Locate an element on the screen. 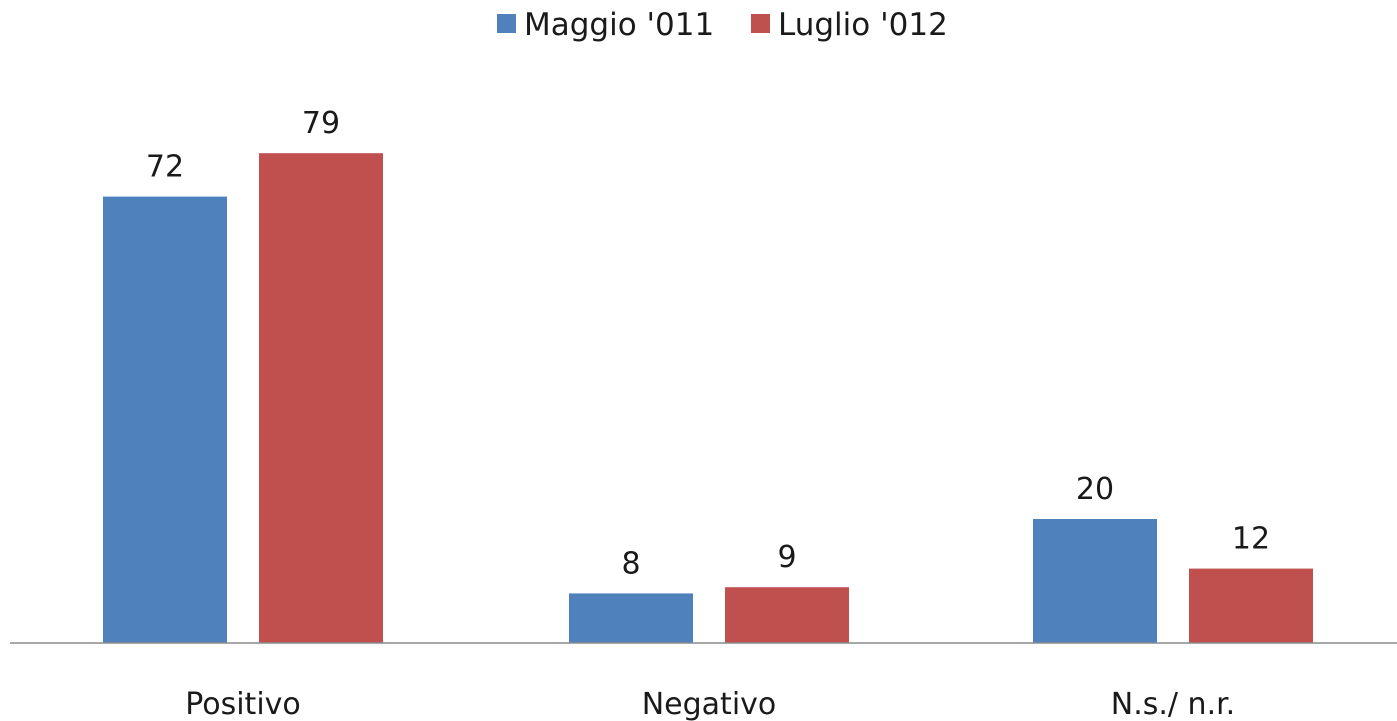 The height and width of the screenshot is (721, 1397). data-label-n-s-n-r-series-2: 12 is located at coordinates (1251, 539).